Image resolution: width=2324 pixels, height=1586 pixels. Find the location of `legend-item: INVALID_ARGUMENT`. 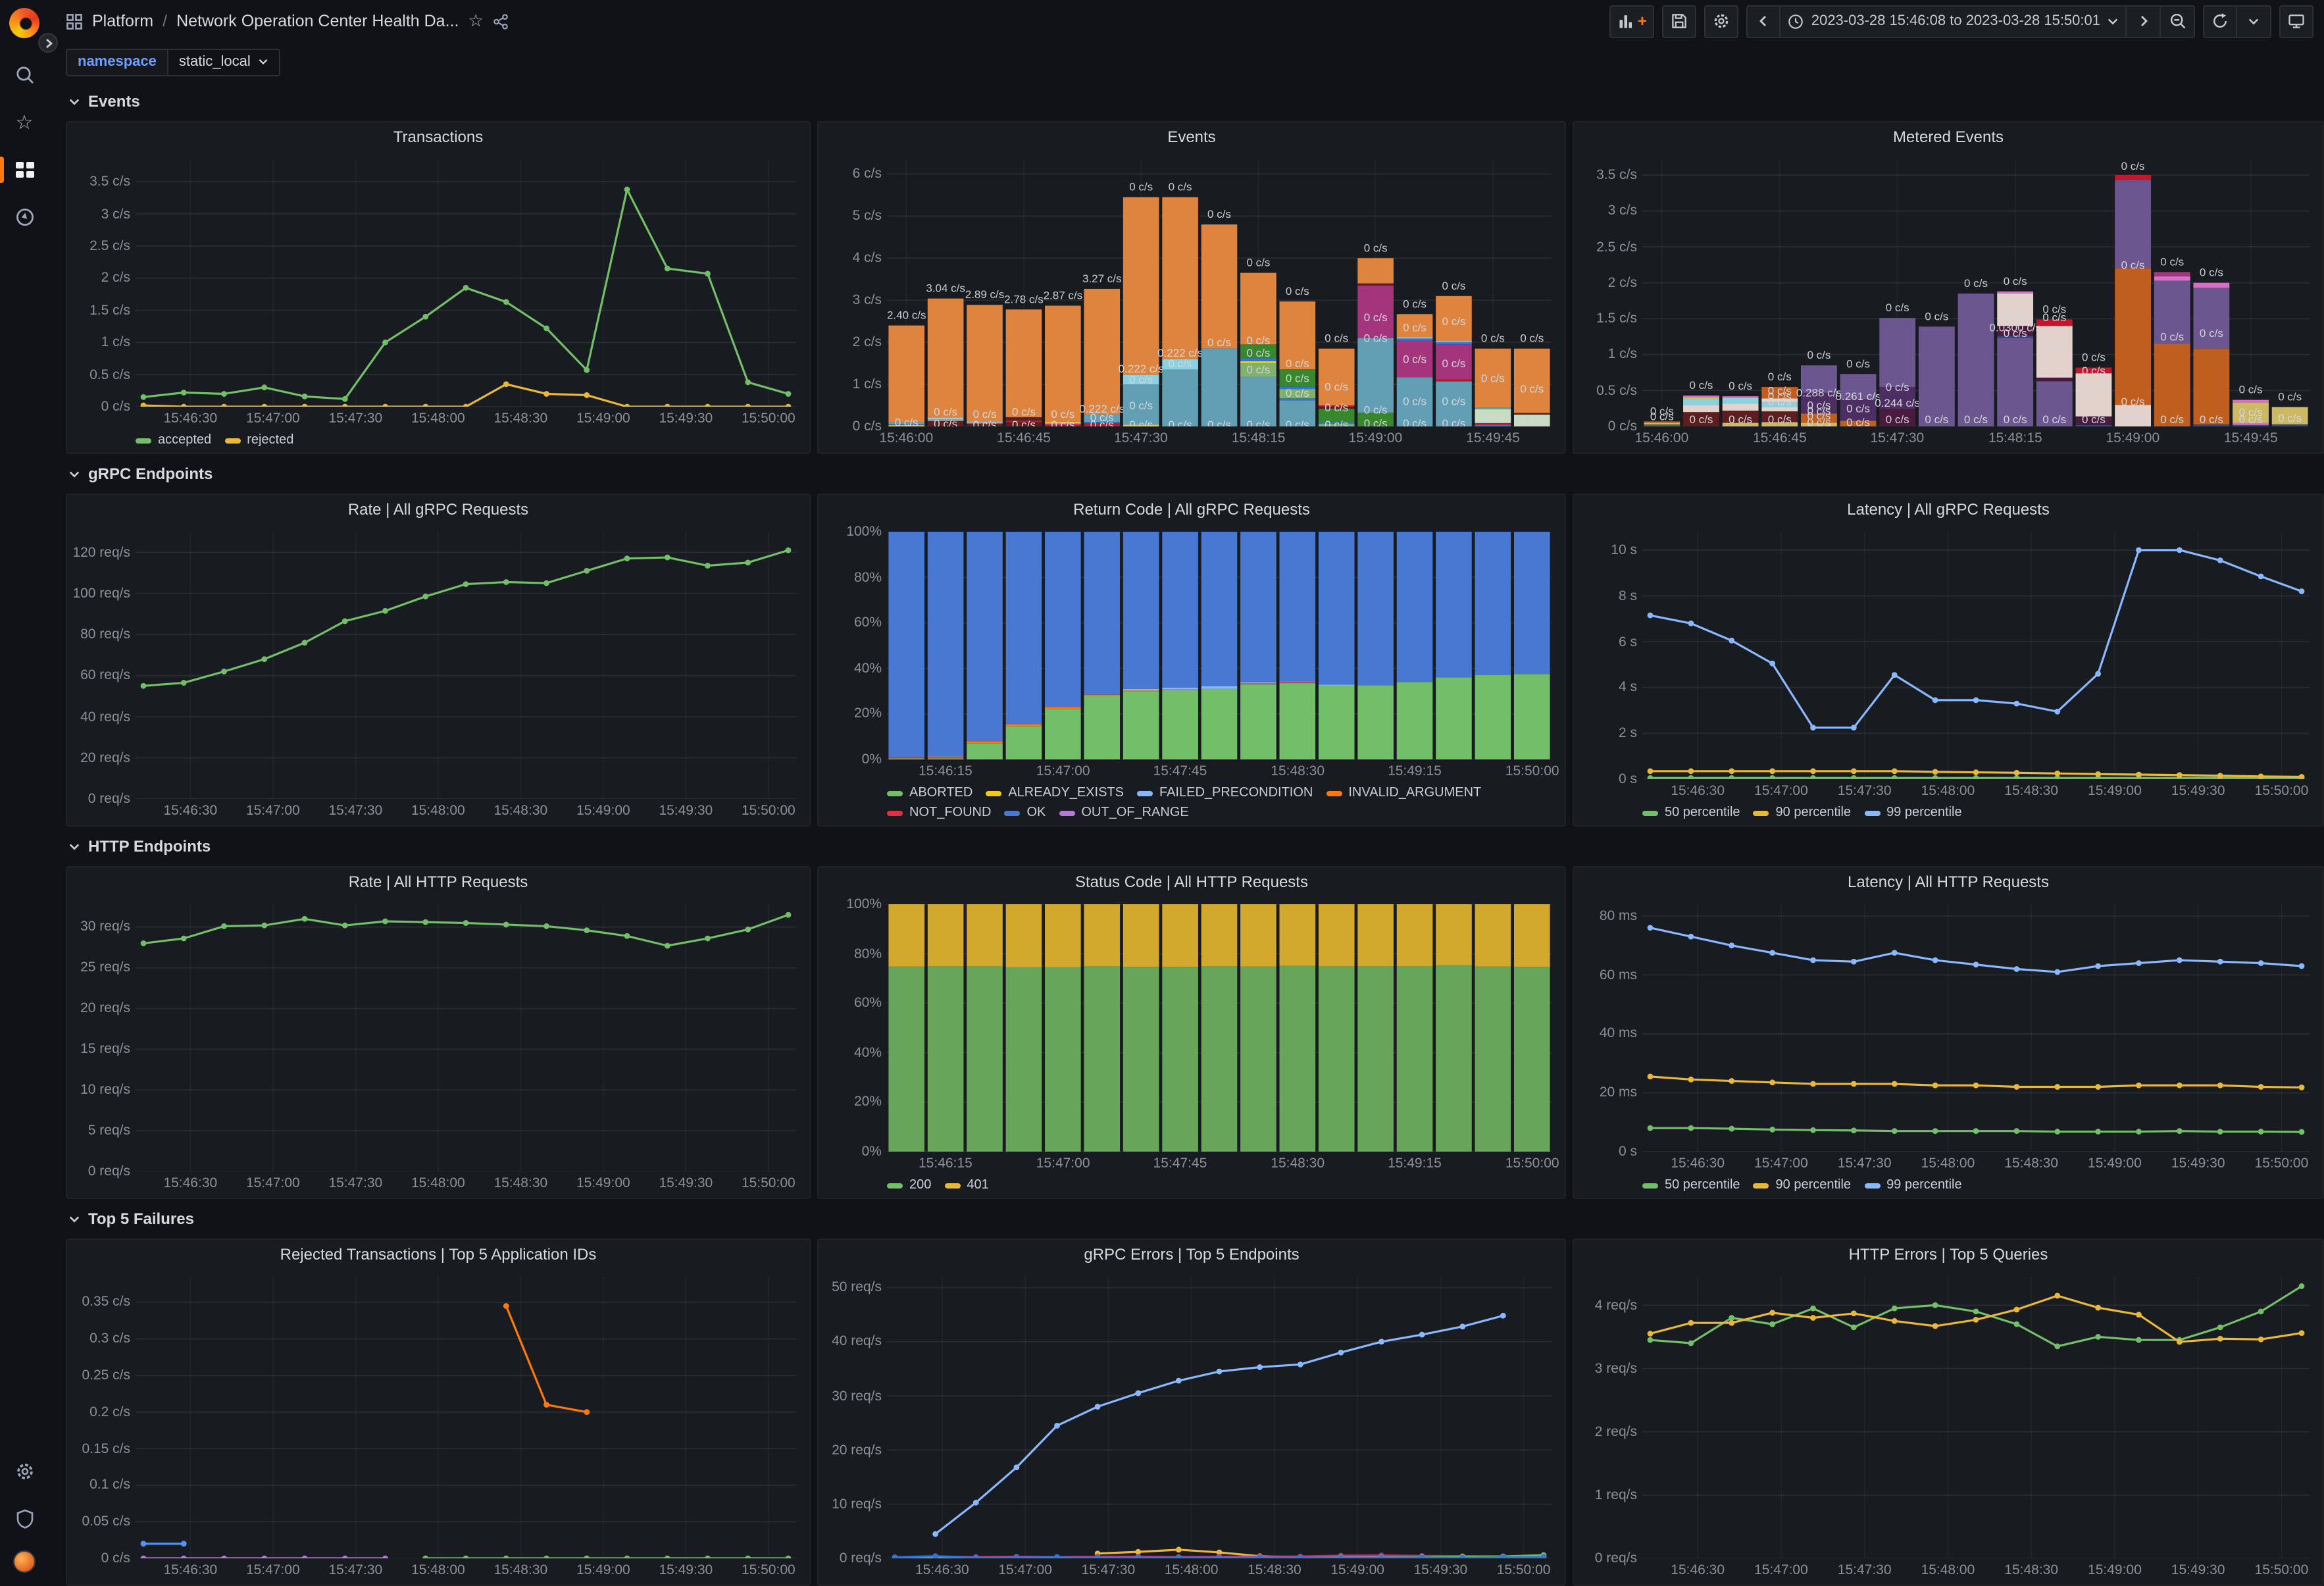

legend-item: INVALID_ARGUMENT is located at coordinates (1404, 793).